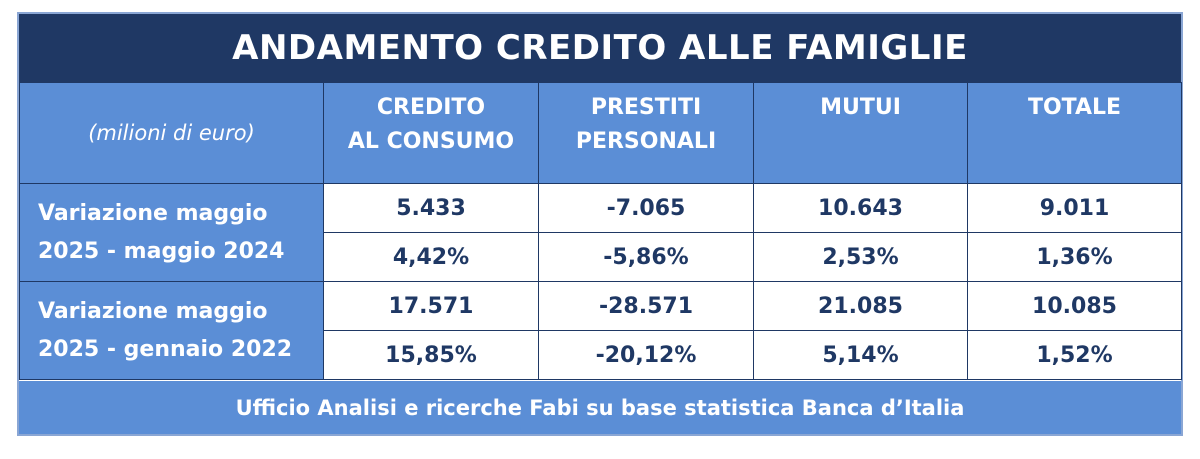 The width and height of the screenshot is (1200, 459). I want to click on column-header-line: CREDITO, so click(431, 107).